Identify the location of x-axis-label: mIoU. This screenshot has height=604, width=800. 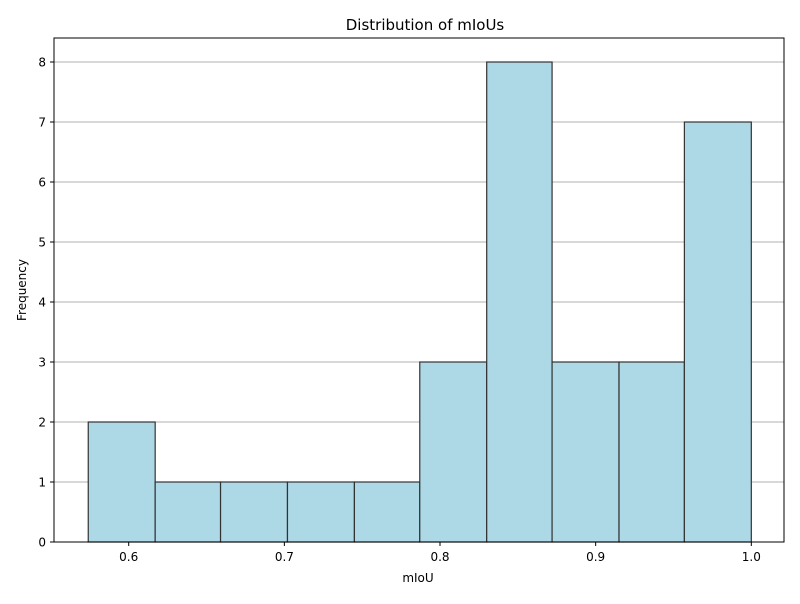
(417, 578).